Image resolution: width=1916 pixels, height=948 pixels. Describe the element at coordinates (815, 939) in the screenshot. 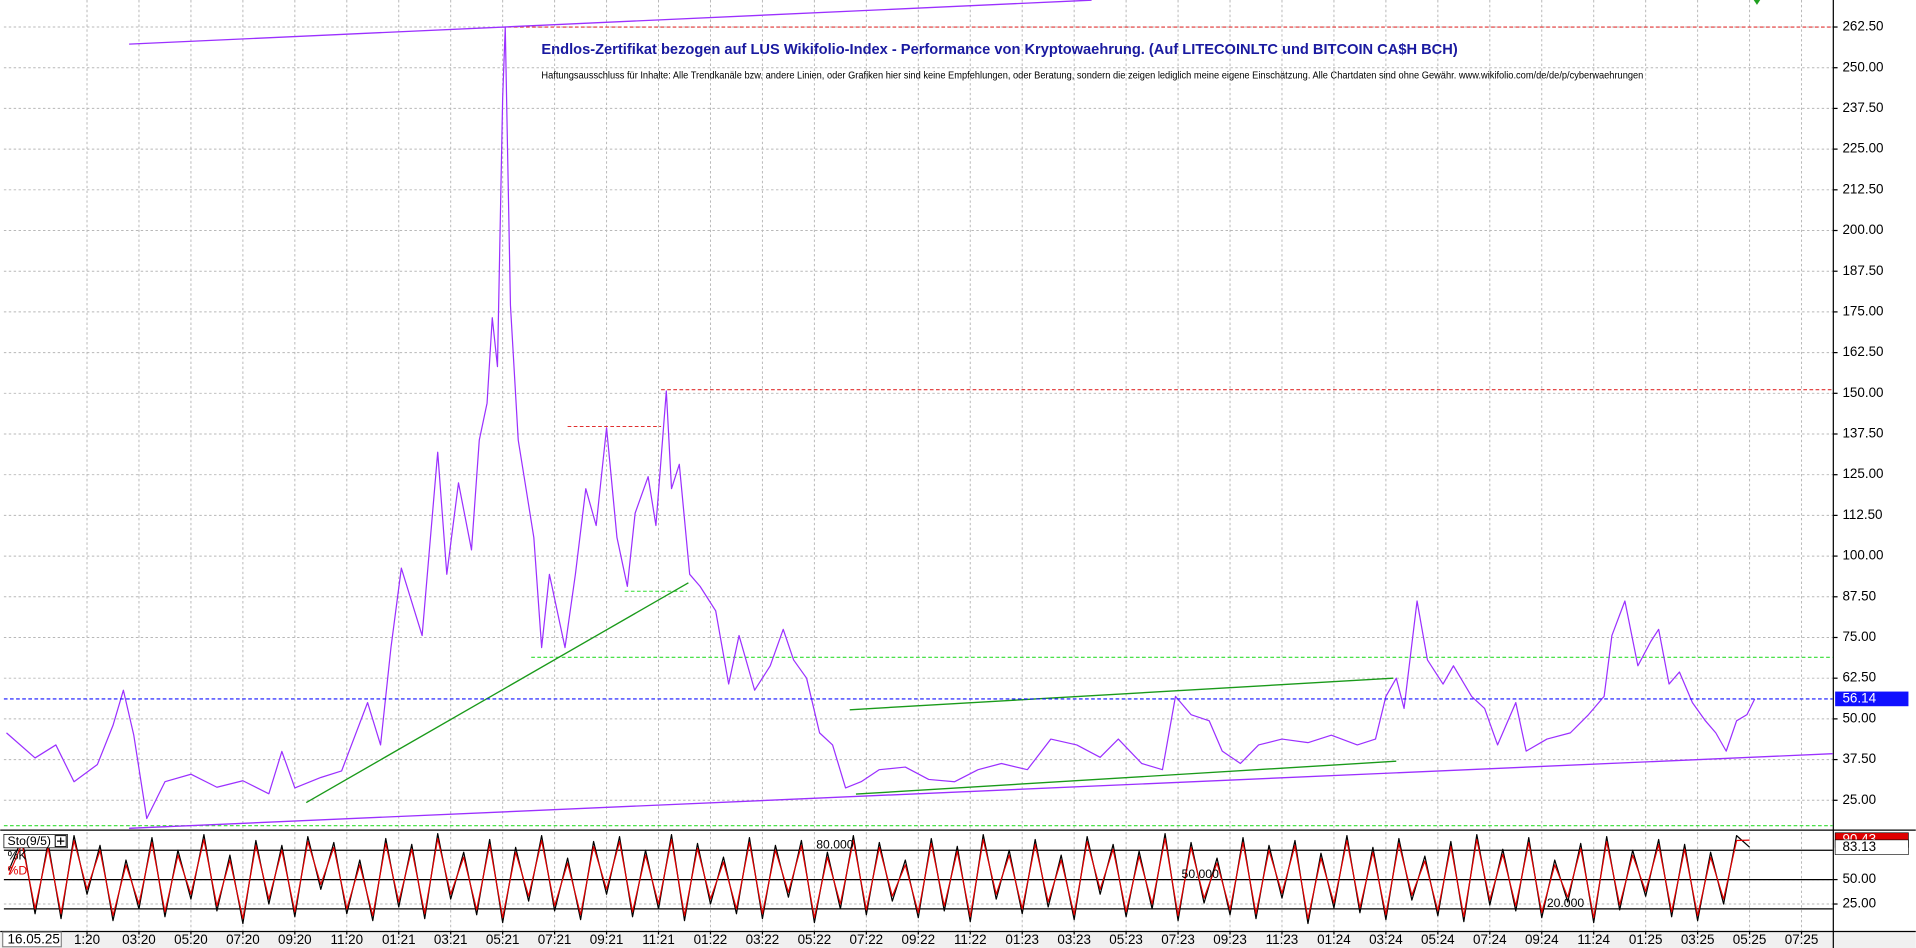

I see `x-tick-label: 05:22` at that location.